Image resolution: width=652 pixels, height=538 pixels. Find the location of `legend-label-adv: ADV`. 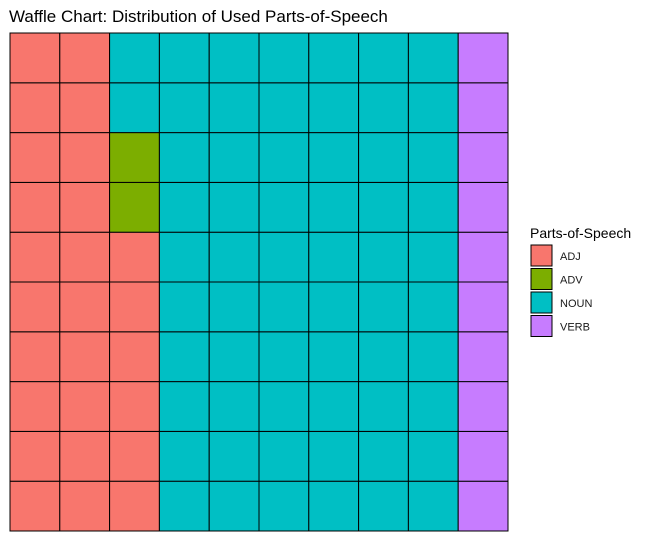

legend-label-adv: ADV is located at coordinates (571, 281).